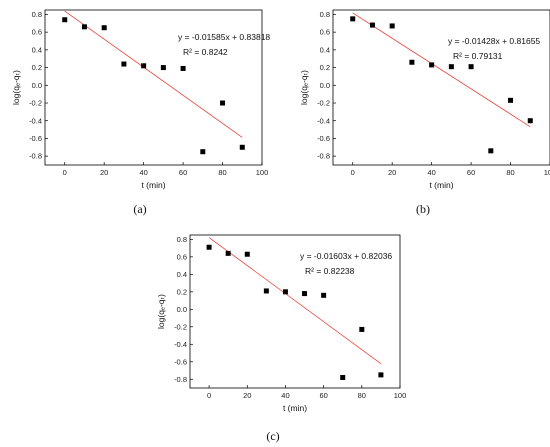 Image resolution: width=550 pixels, height=447 pixels. Describe the element at coordinates (272, 436) in the screenshot. I see `panel-label: (c)` at that location.